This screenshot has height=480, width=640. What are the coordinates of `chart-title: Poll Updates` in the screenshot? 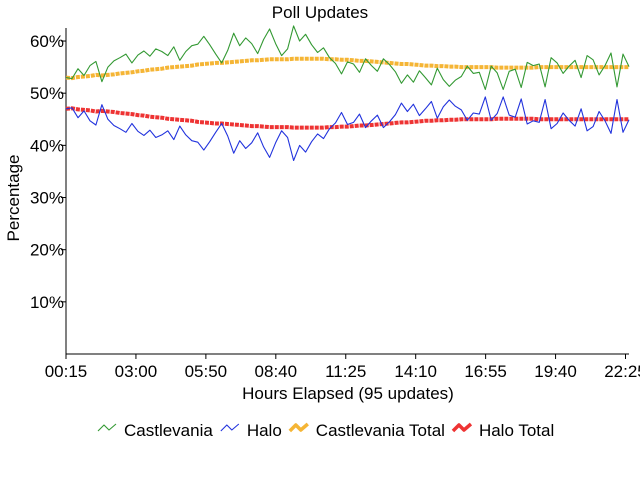 It's located at (320, 12).